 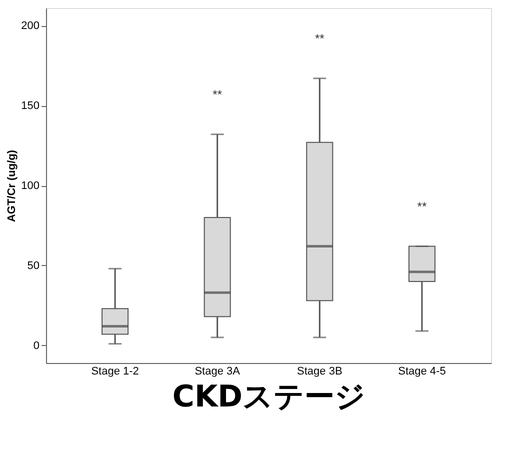 What do you see at coordinates (36, 346) in the screenshot?
I see `y-tick-label: 0` at bounding box center [36, 346].